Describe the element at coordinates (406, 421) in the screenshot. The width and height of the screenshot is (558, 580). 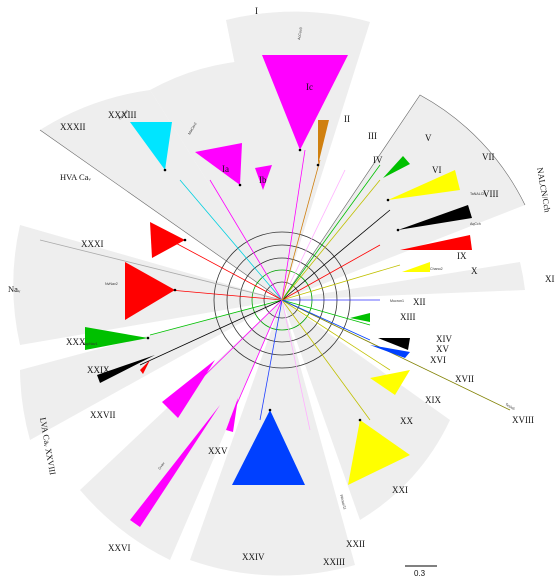
I see `clade-label-xx: XX` at that location.